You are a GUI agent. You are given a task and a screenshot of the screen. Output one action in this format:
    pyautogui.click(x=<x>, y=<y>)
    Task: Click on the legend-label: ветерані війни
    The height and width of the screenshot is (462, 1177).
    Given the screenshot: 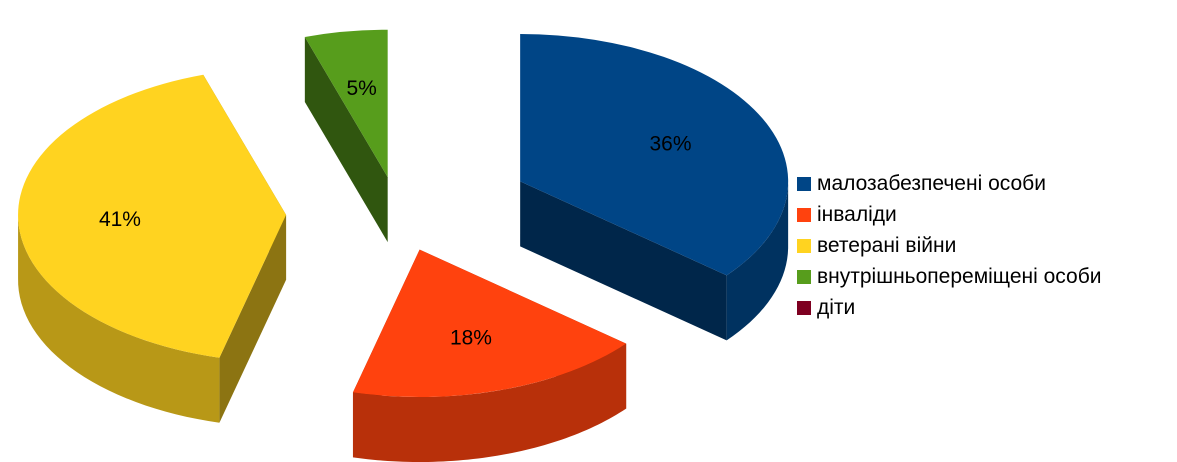 What is the action you would take?
    pyautogui.click(x=887, y=245)
    